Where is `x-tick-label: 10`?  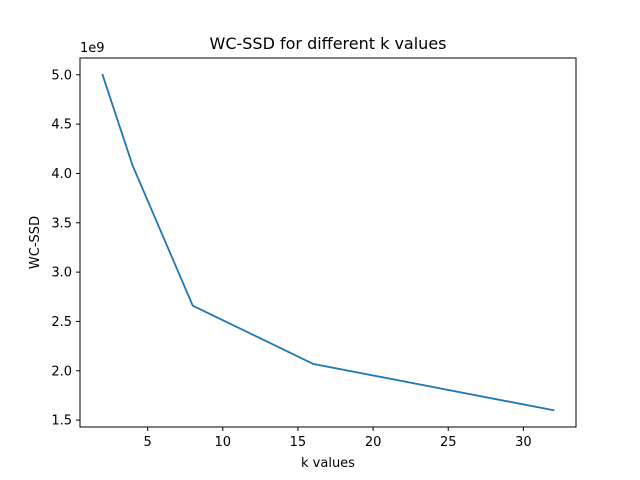 x-tick-label: 10 is located at coordinates (223, 442).